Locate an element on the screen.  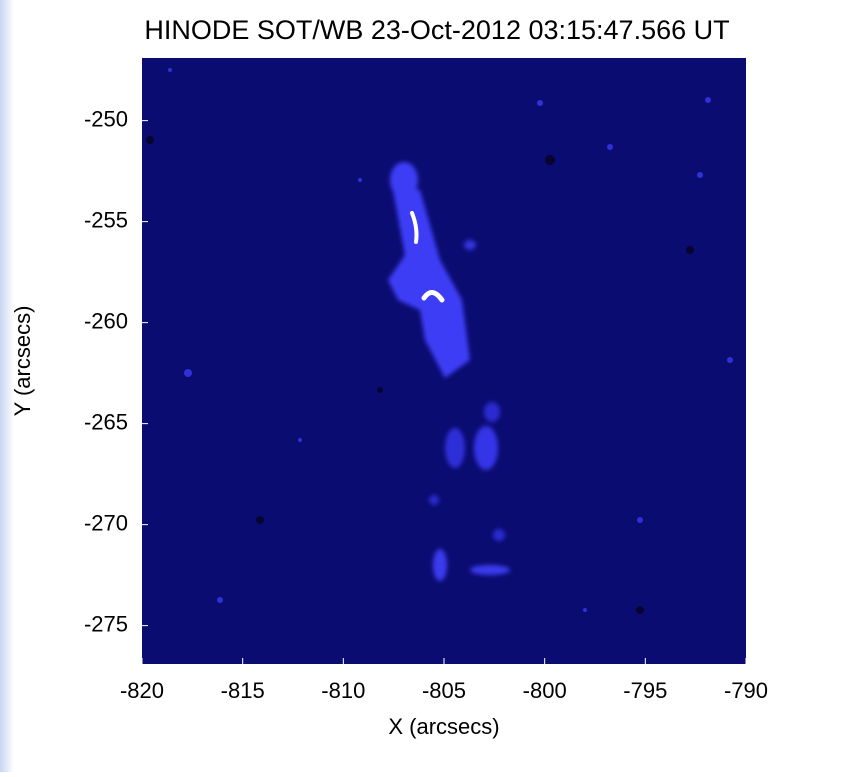
bright-region is located at coordinates (449, 371).